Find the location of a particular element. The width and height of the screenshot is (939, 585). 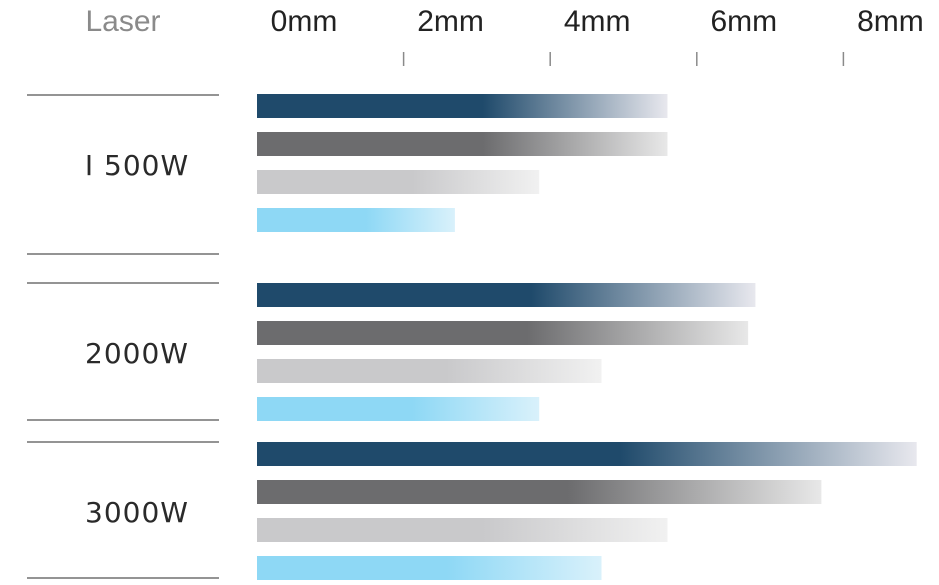

category-label: 3000W is located at coordinates (137, 512).